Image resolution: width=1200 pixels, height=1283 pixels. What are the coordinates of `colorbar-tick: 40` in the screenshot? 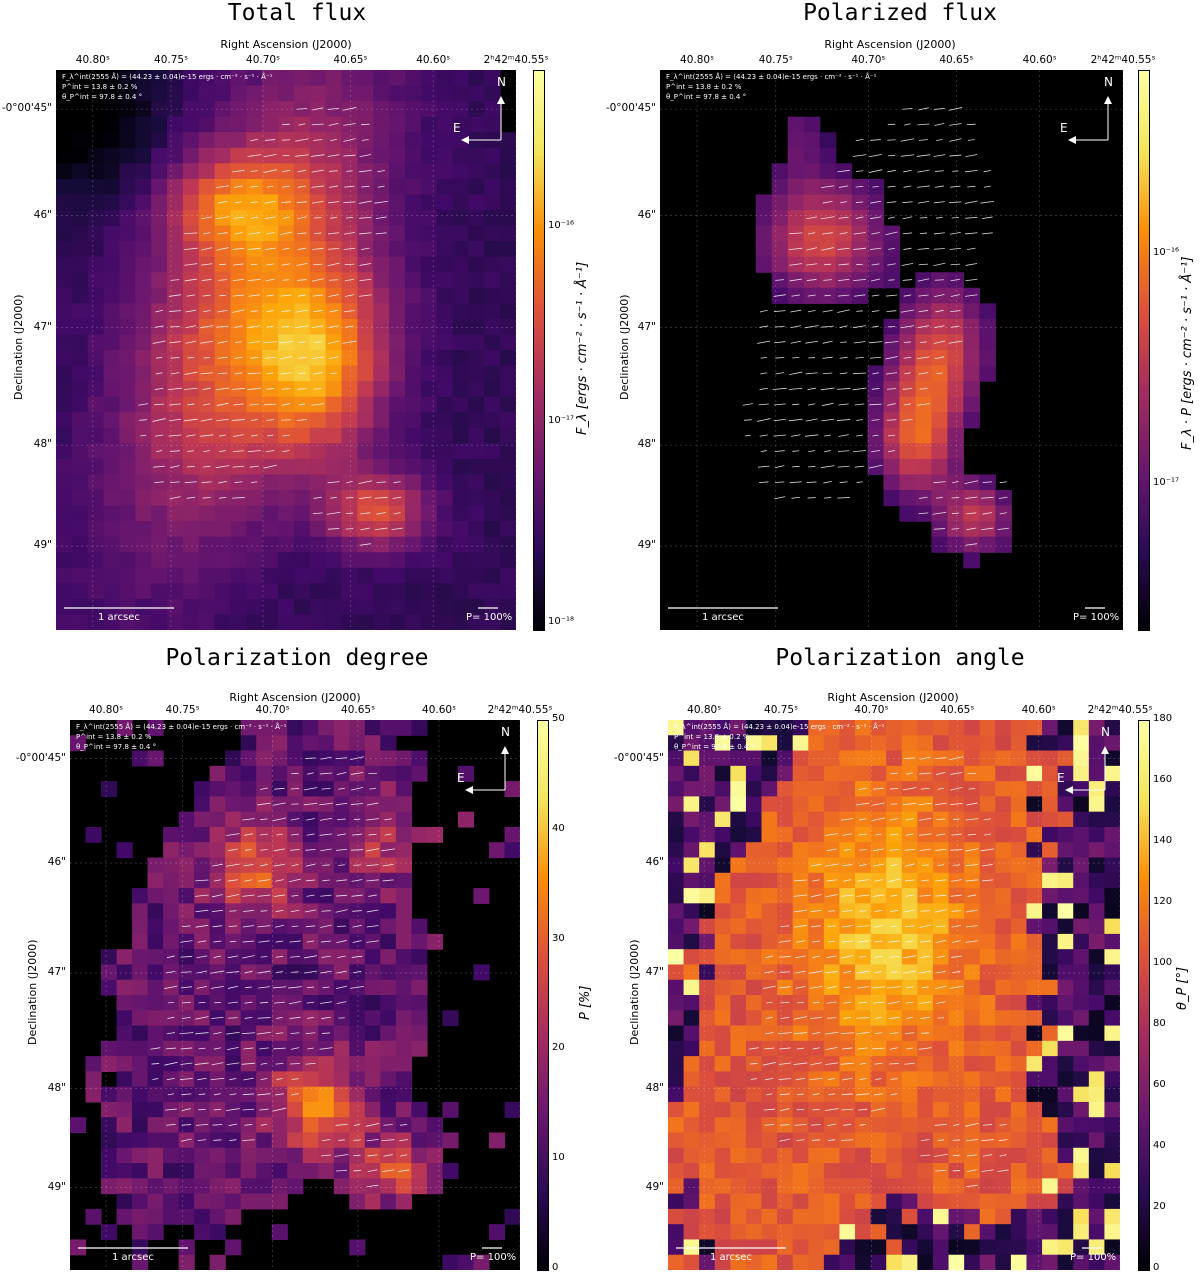 It's located at (558, 828).